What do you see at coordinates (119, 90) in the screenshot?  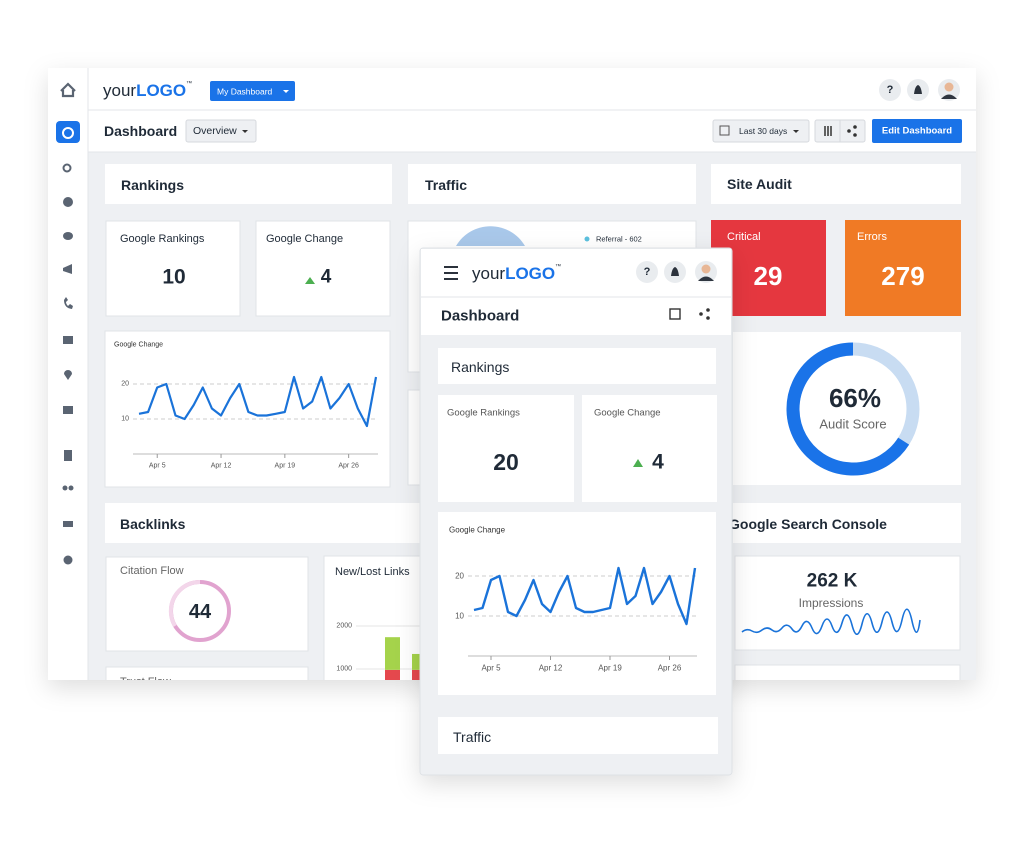 I see `logo-prefix: your` at bounding box center [119, 90].